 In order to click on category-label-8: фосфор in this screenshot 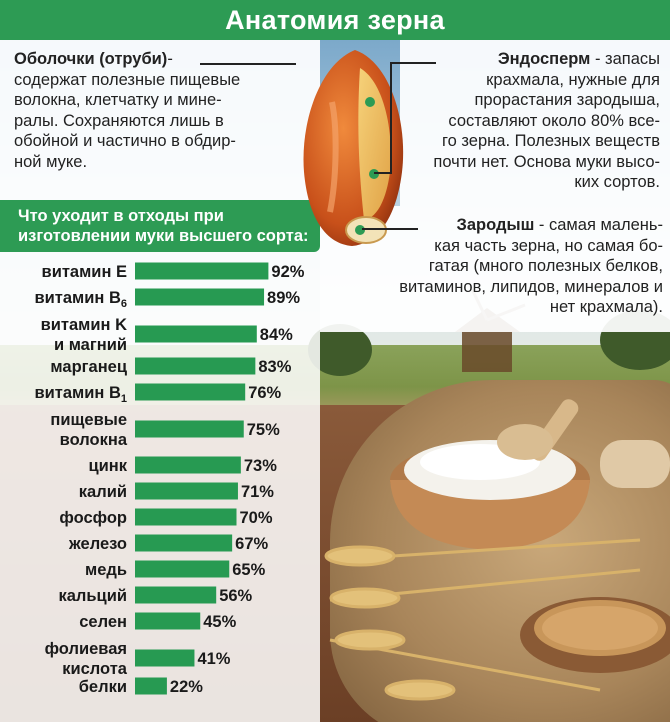, I will do `click(93, 518)`.